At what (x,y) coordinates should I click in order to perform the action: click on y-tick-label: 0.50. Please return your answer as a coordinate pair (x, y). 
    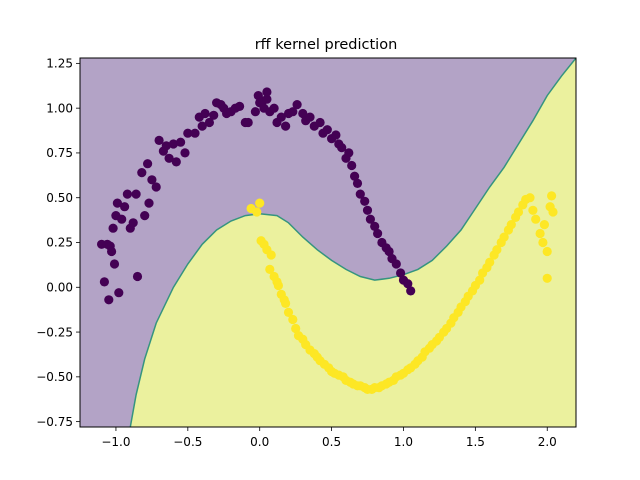
    Looking at the image, I should click on (59, 198).